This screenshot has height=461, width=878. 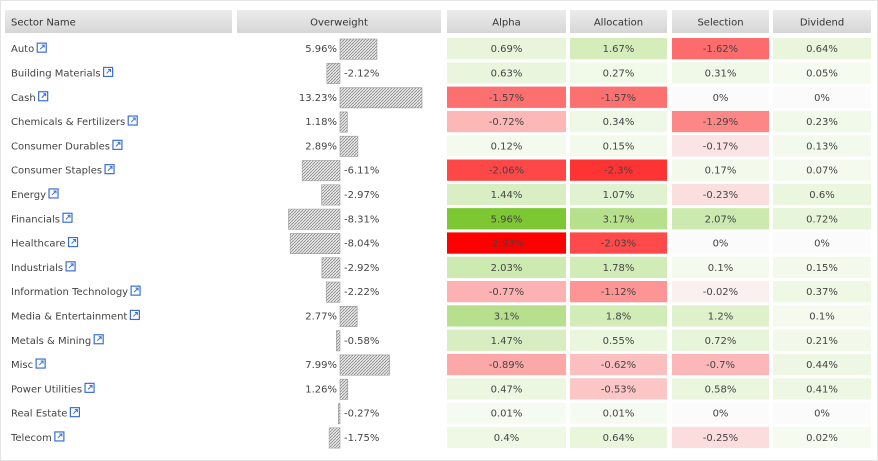 I want to click on sector-name: Media & Entertainment, so click(x=69, y=316).